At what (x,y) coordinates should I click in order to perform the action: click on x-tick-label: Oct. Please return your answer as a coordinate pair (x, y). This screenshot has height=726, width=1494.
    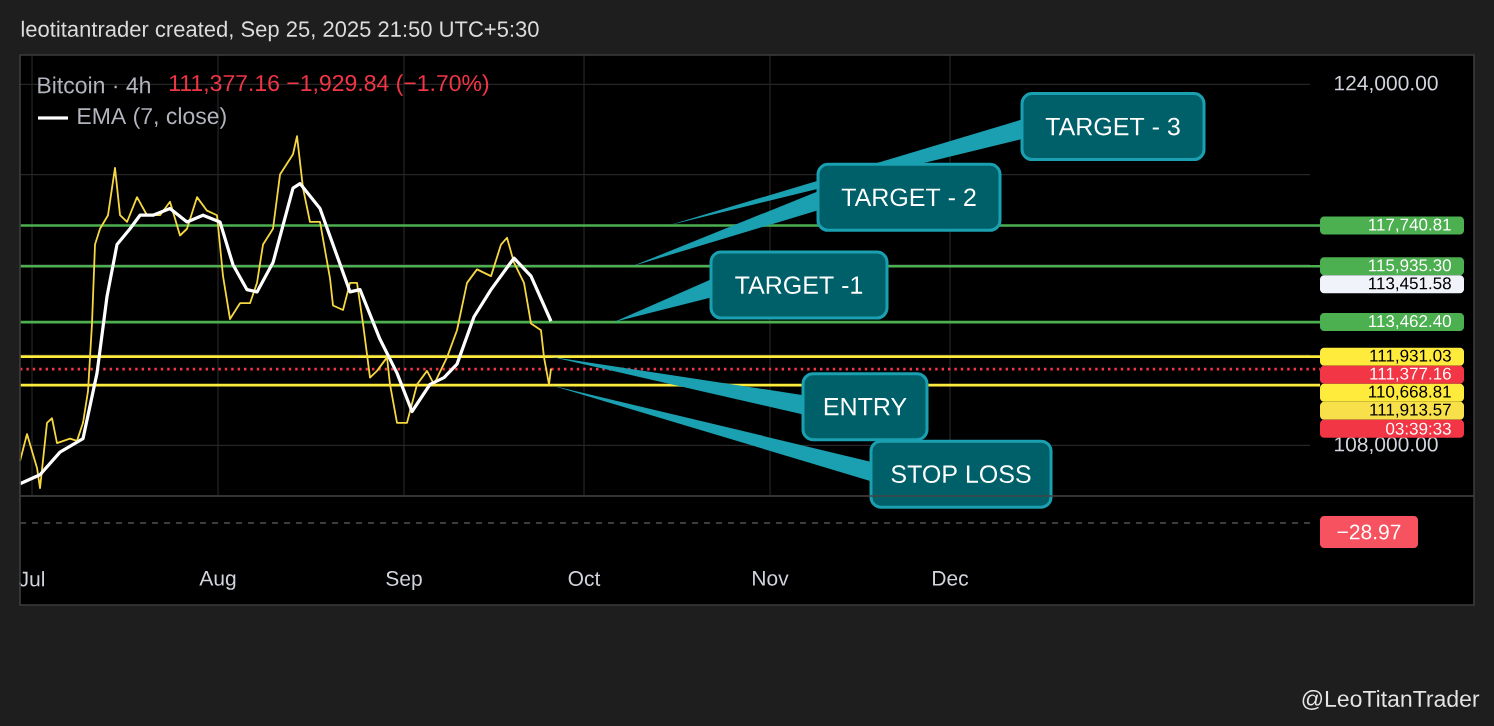
    Looking at the image, I should click on (584, 578).